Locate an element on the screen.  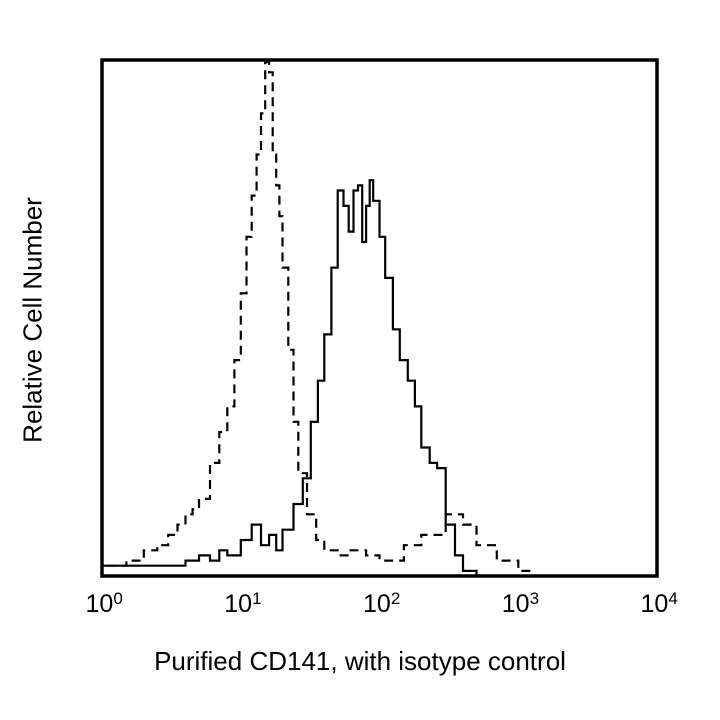
y-axis-label: Relative Cell Number is located at coordinates (32, 320).